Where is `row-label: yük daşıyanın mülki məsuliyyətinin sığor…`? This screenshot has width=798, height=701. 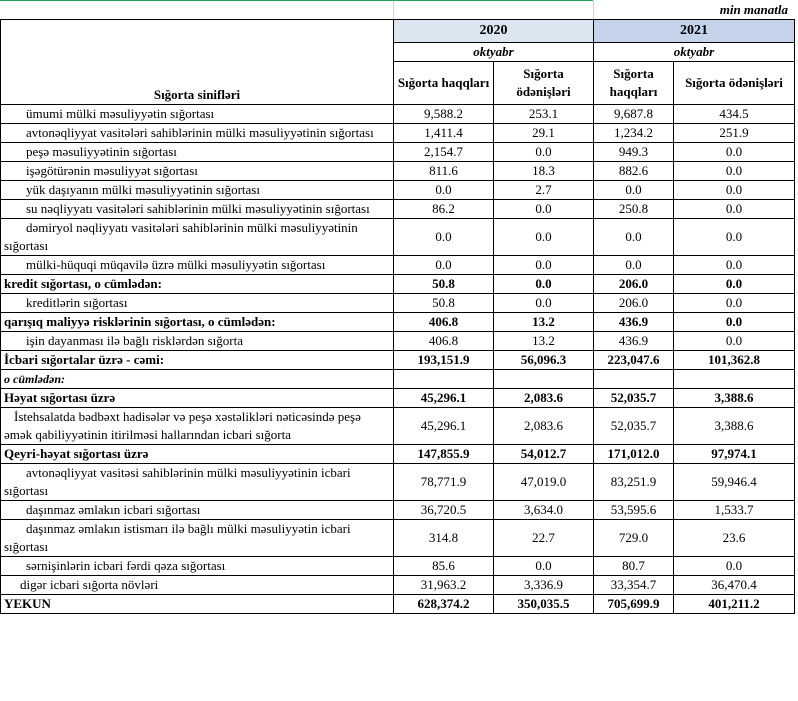 row-label: yük daşıyanın mülki məsuliyyətinin sığor… is located at coordinates (197, 190).